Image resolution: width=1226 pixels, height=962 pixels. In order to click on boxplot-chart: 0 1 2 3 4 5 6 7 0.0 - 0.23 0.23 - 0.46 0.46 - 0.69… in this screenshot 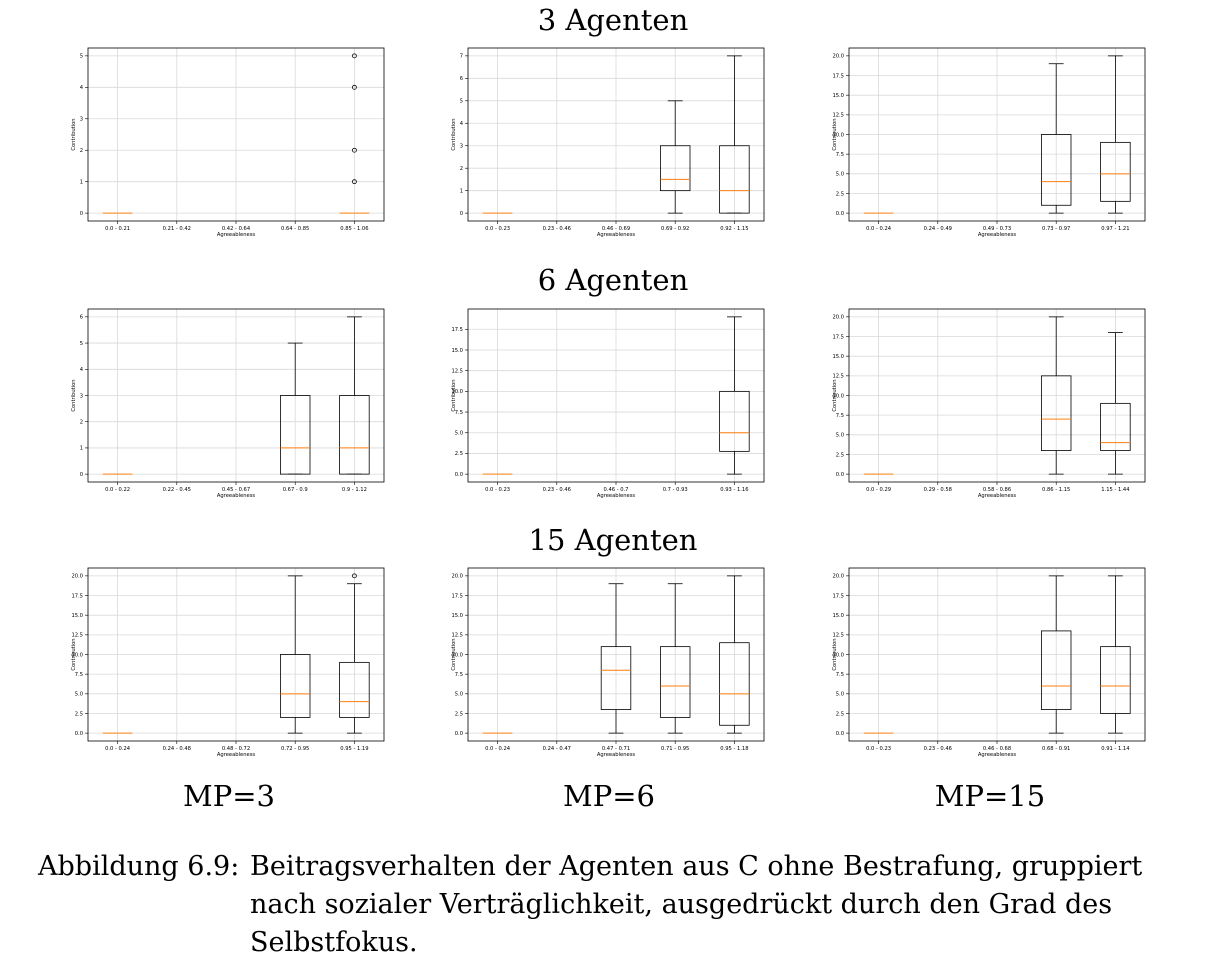, I will do `click(608, 142)`.